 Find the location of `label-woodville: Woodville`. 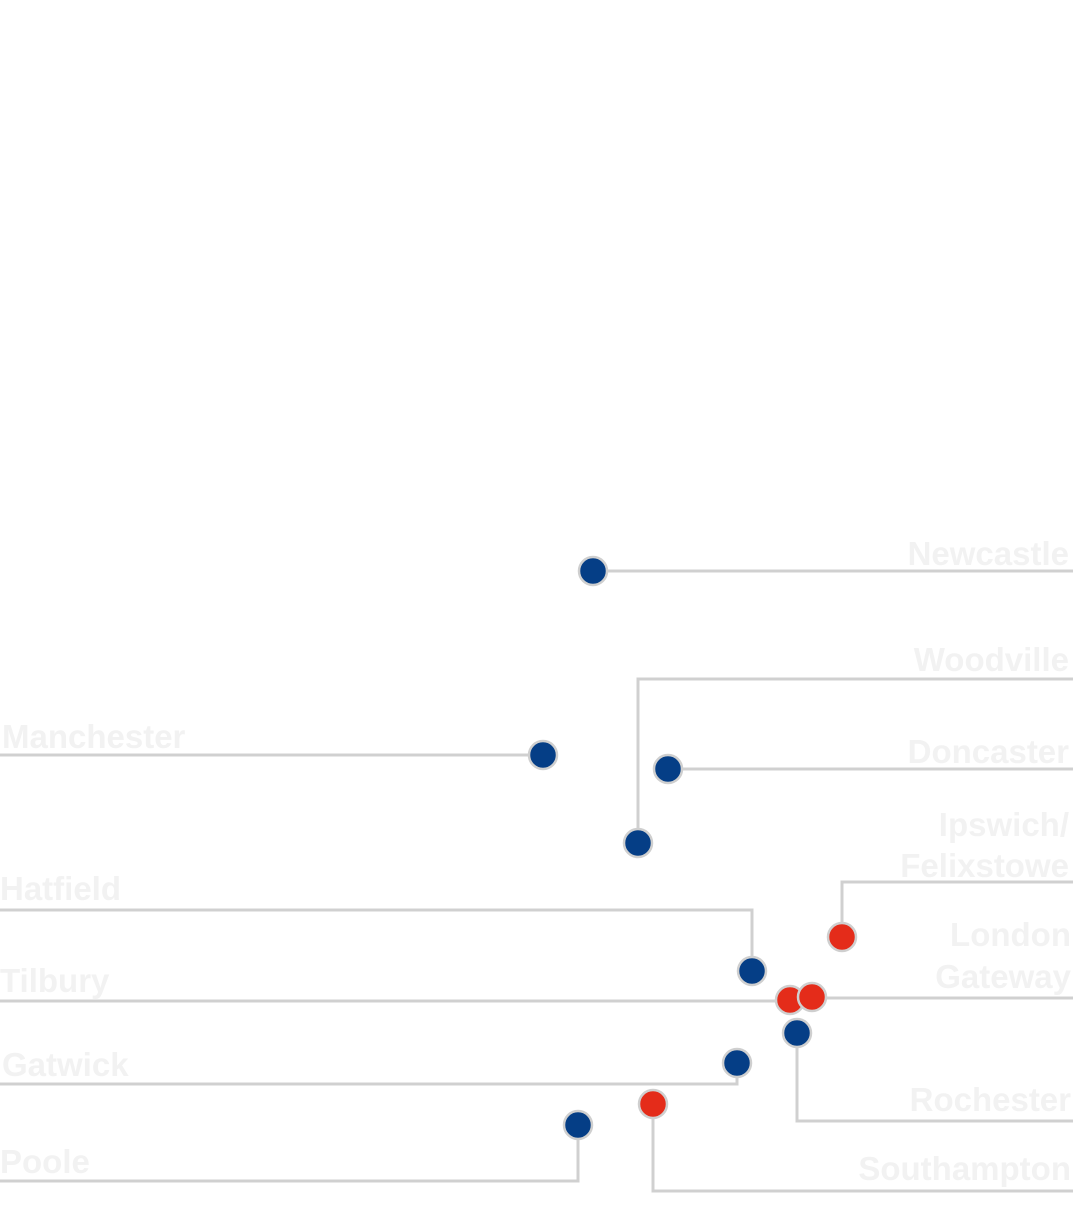

label-woodville: Woodville is located at coordinates (991, 659).